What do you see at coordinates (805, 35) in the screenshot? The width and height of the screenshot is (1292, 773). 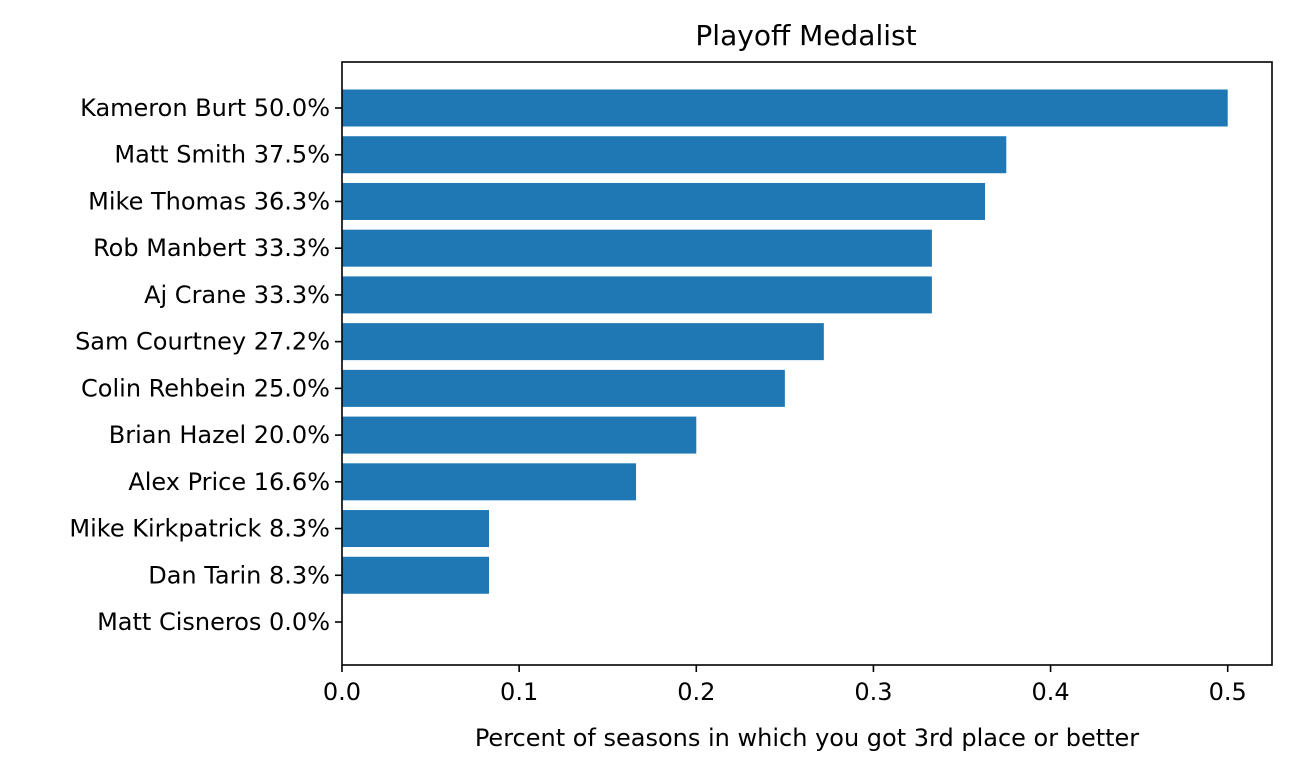 I see `chart-title: Playoff Medalist` at bounding box center [805, 35].